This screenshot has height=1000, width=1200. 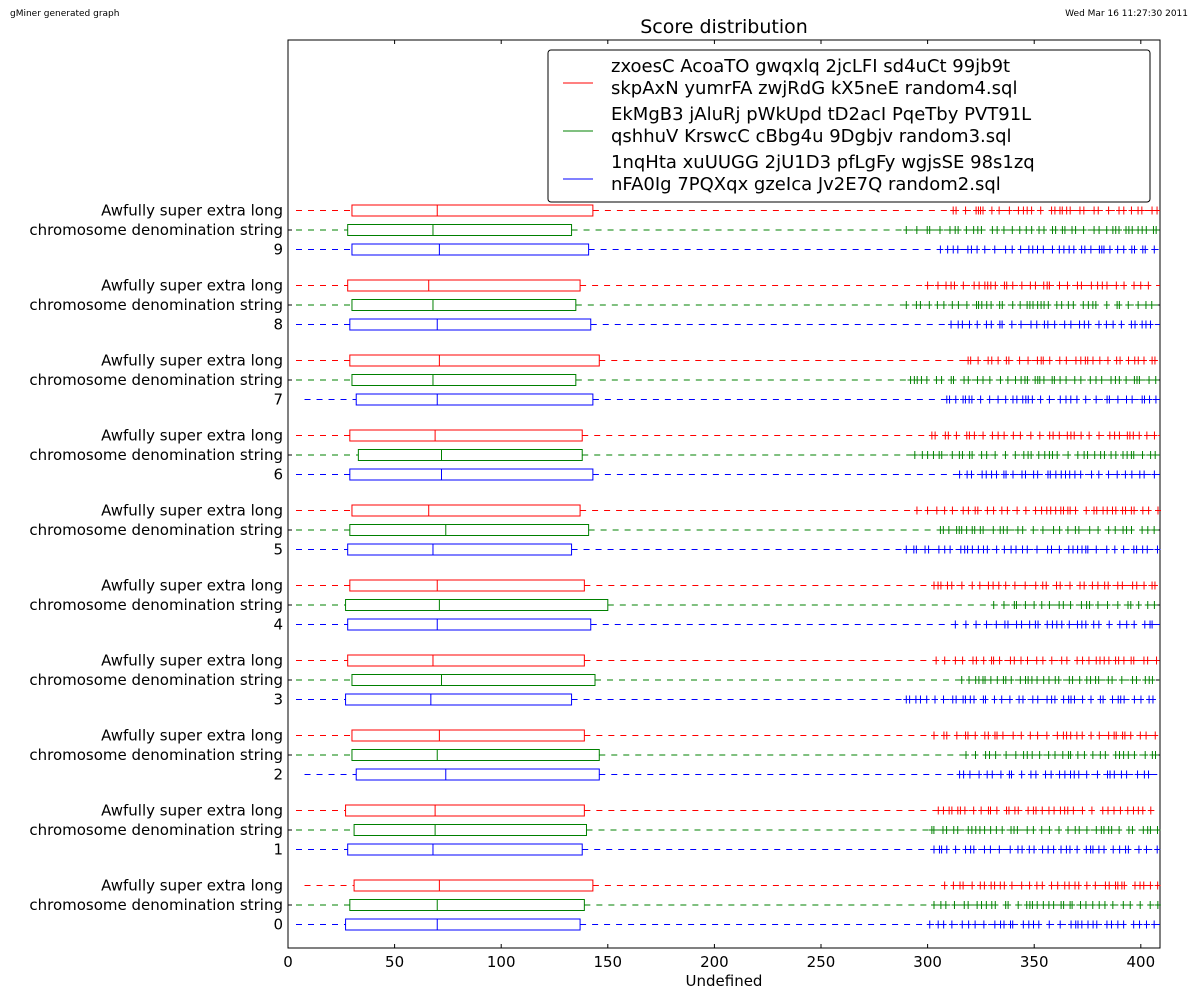 What do you see at coordinates (463, 924) in the screenshot?
I see `boxplot-group-0-series-3-box` at bounding box center [463, 924].